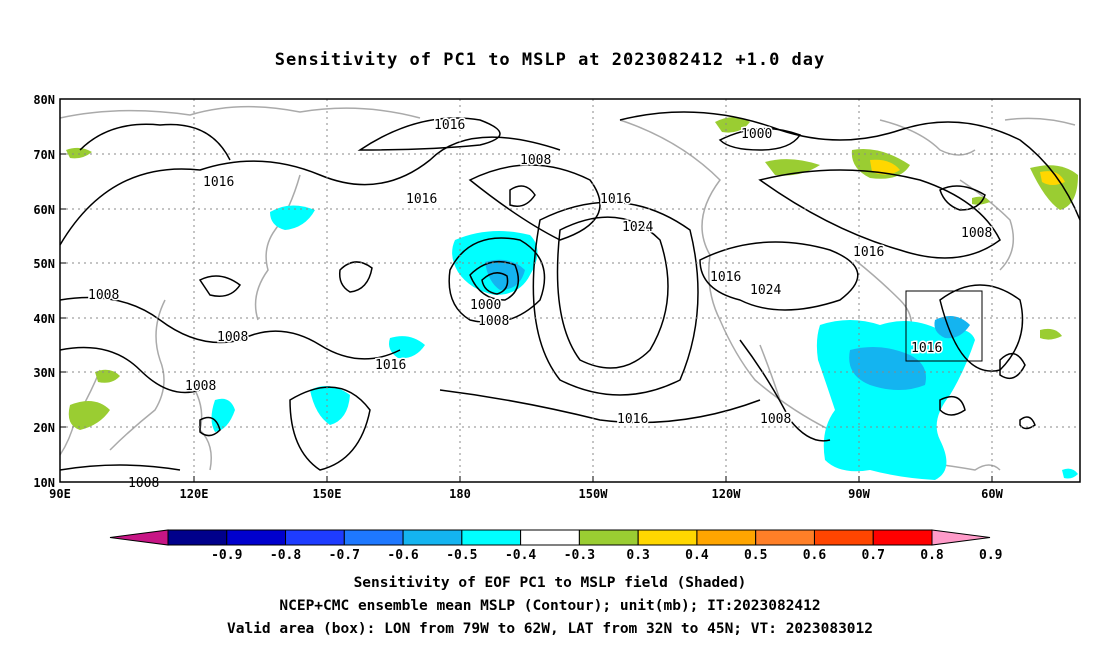 This screenshot has width=1100, height=650. I want to click on lat-label: 50N, so click(44, 264).